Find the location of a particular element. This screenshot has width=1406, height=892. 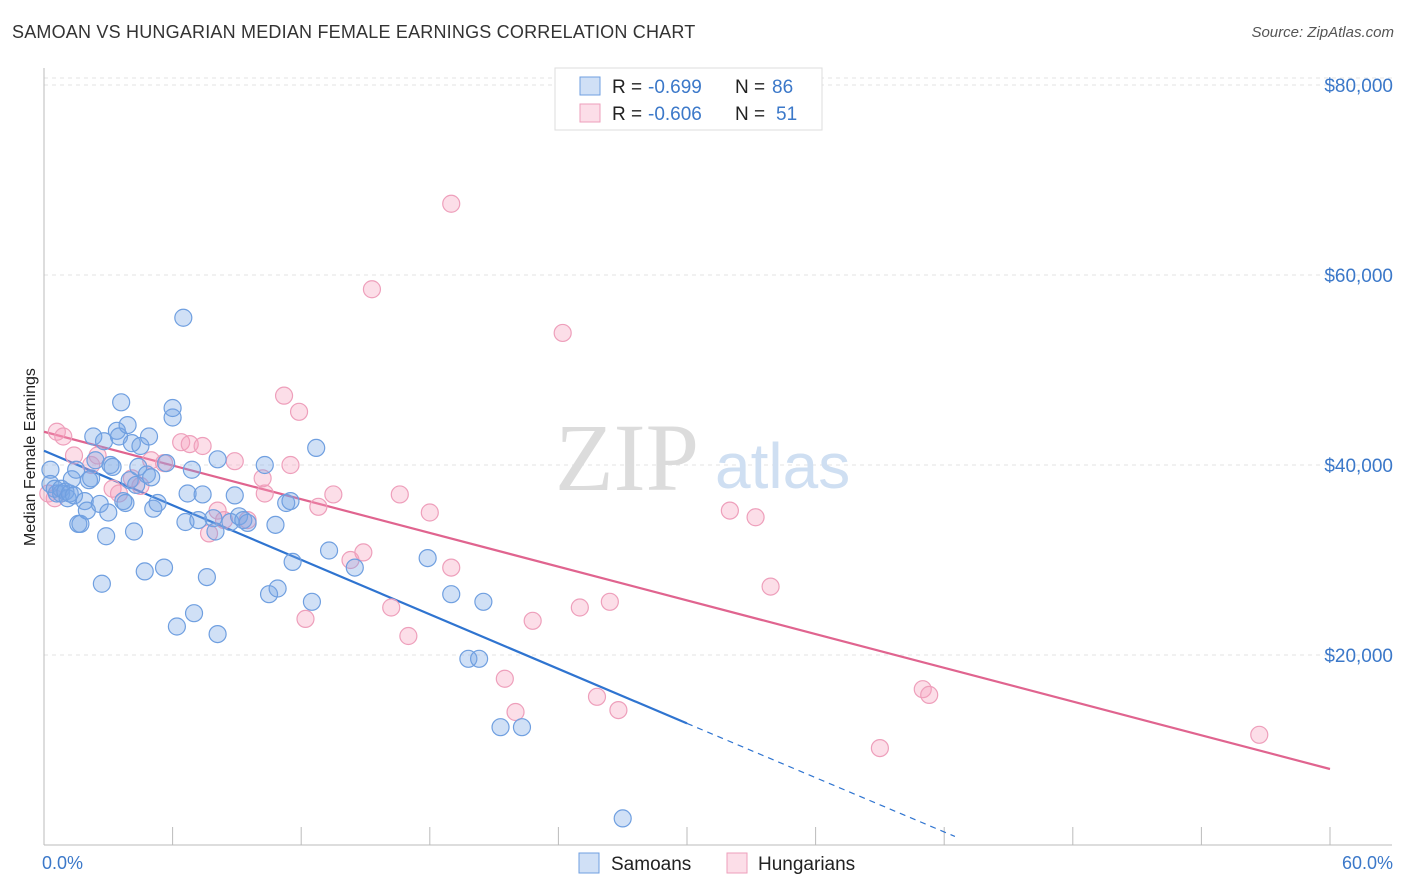

legend-swatch-samoans is located at coordinates (590, 86).